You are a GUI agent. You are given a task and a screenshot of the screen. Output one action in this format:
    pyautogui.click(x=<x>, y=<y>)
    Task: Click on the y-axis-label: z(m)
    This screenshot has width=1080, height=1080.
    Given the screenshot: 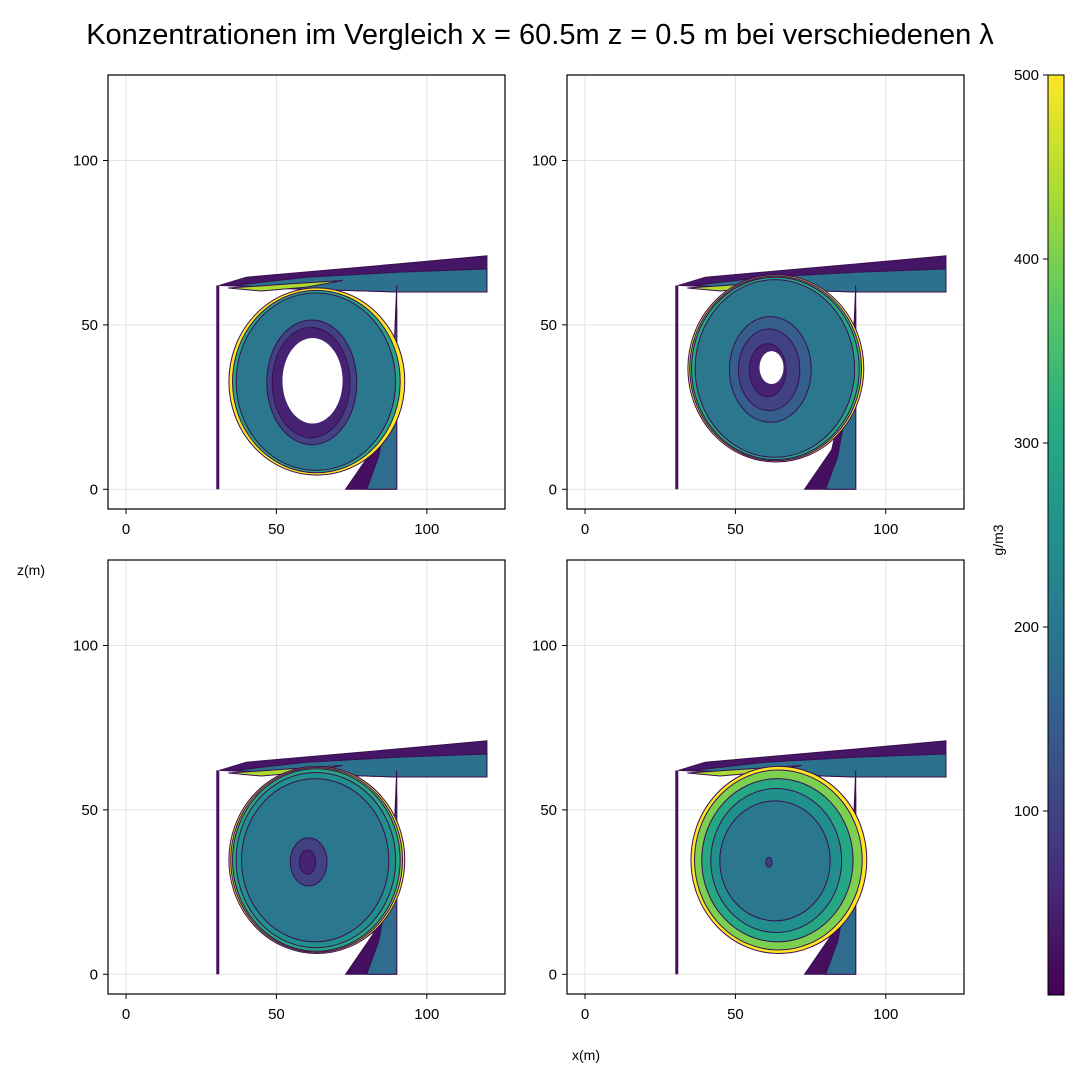 What is the action you would take?
    pyautogui.click(x=31, y=570)
    